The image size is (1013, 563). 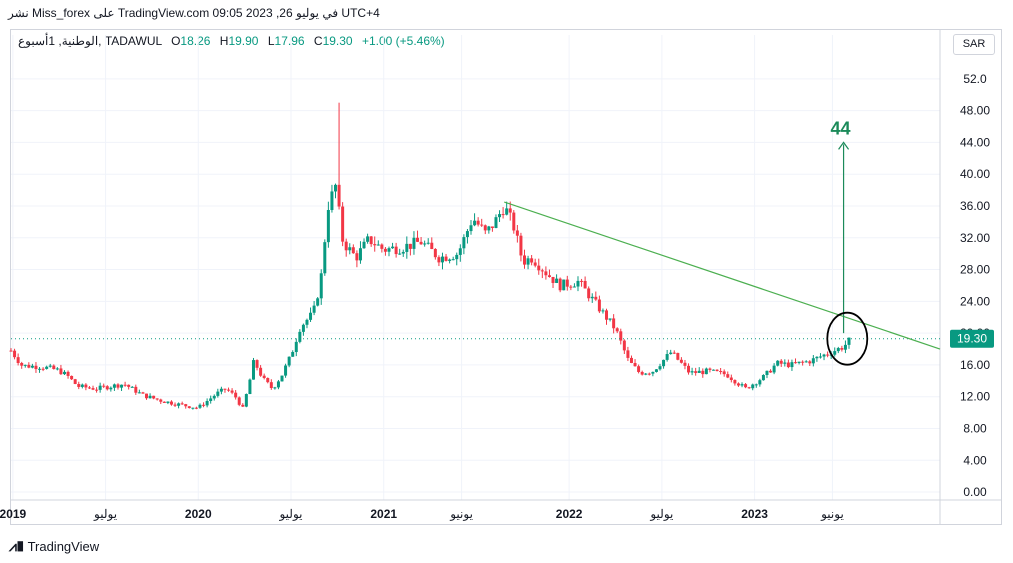 I want to click on open-label: O, so click(x=176, y=41).